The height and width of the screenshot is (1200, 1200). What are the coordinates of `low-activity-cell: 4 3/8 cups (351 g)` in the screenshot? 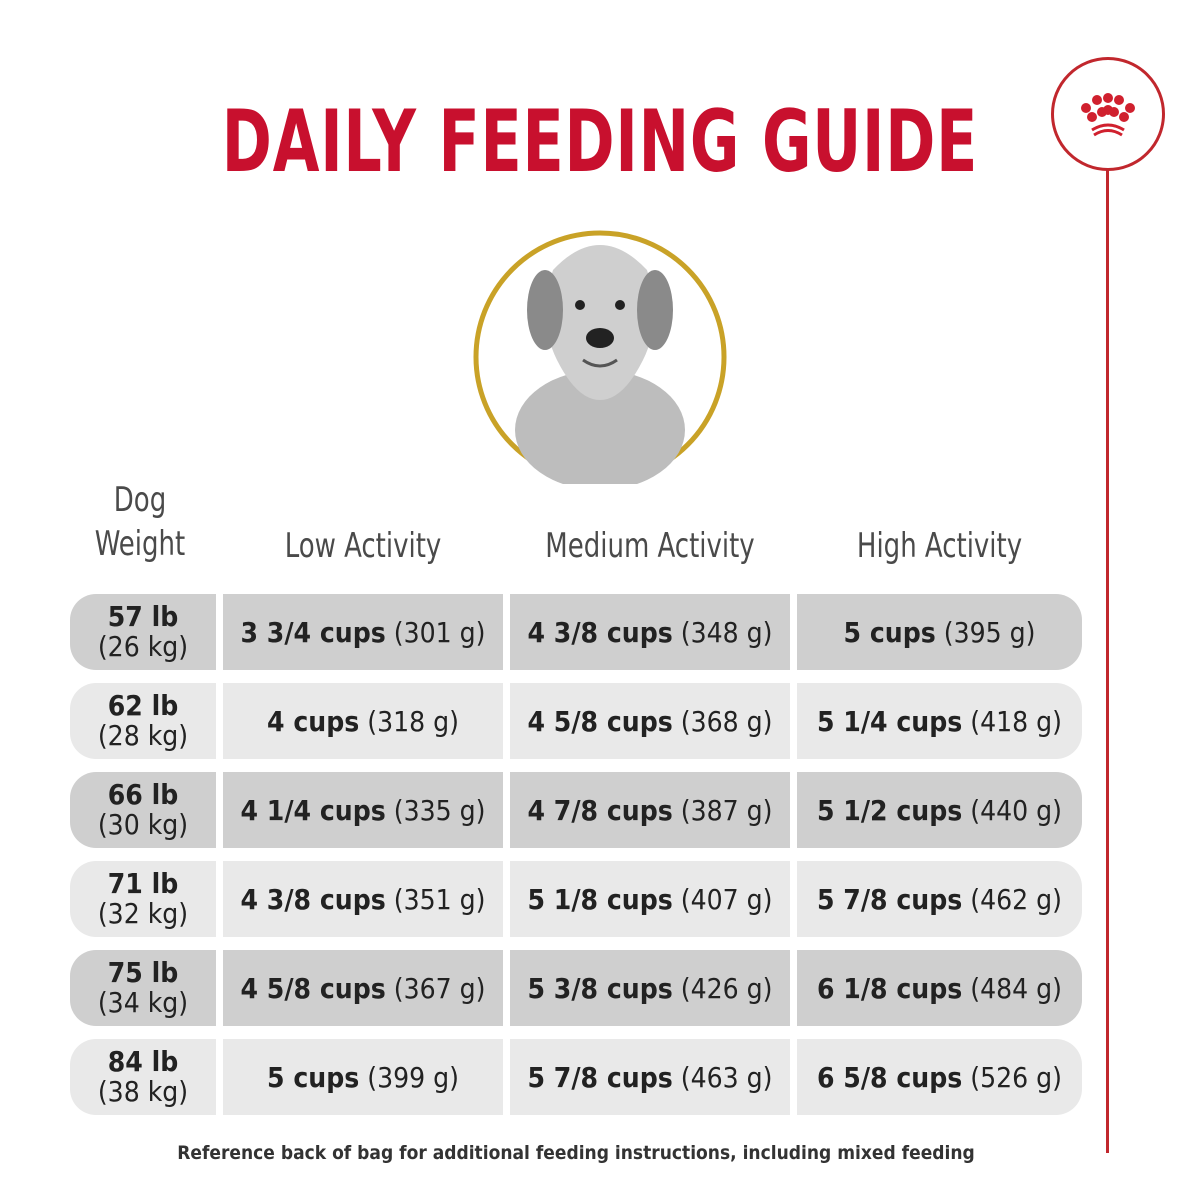 It's located at (363, 899).